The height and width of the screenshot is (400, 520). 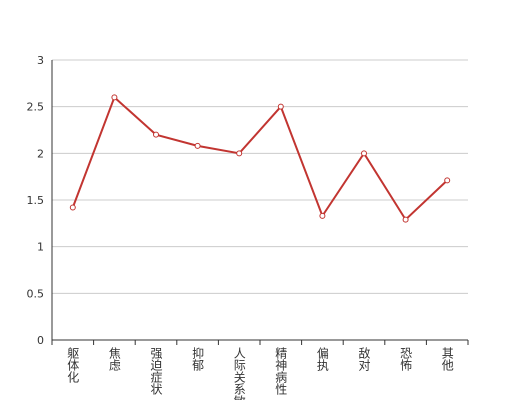 What do you see at coordinates (73, 365) in the screenshot?
I see `x-tick-label: 躯体化` at bounding box center [73, 365].